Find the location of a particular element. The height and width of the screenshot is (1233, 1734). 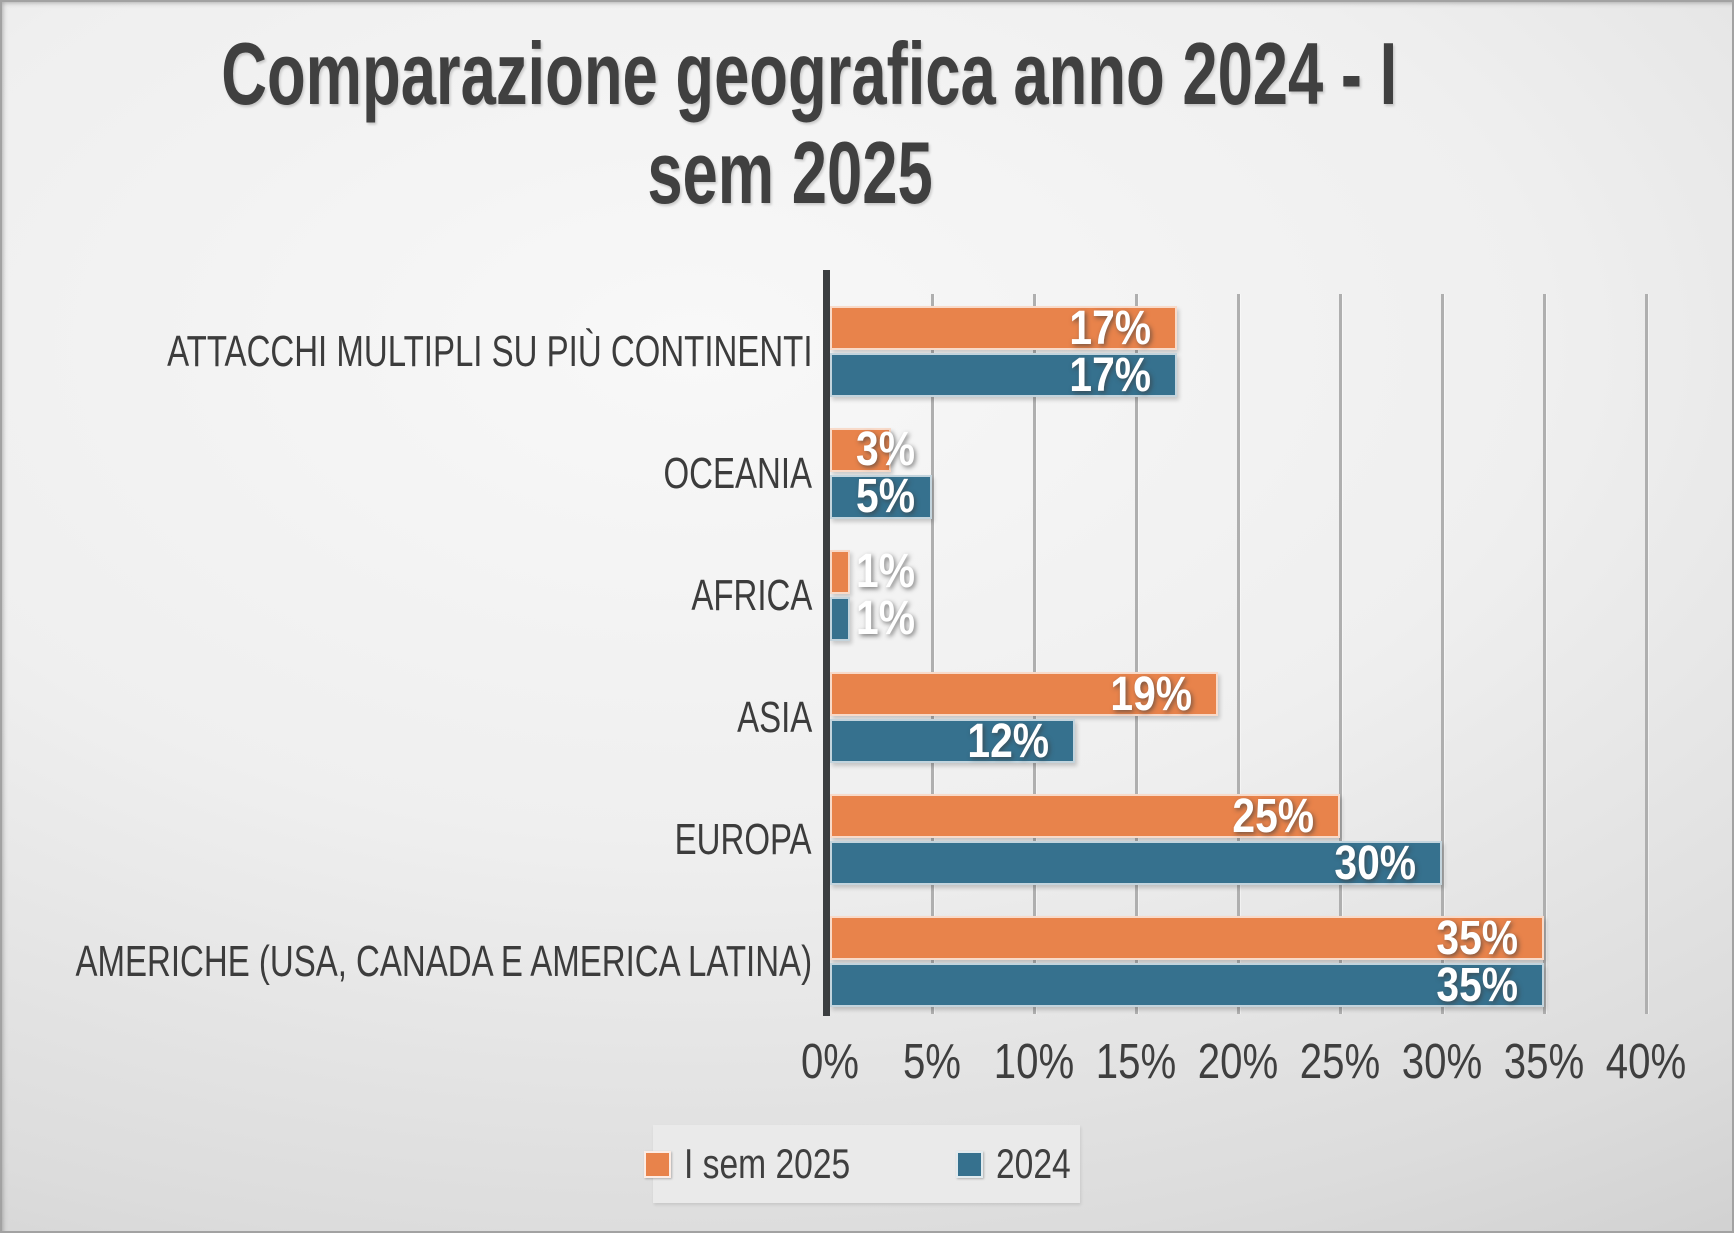

x-tick-label: 35% is located at coordinates (1544, 1062).